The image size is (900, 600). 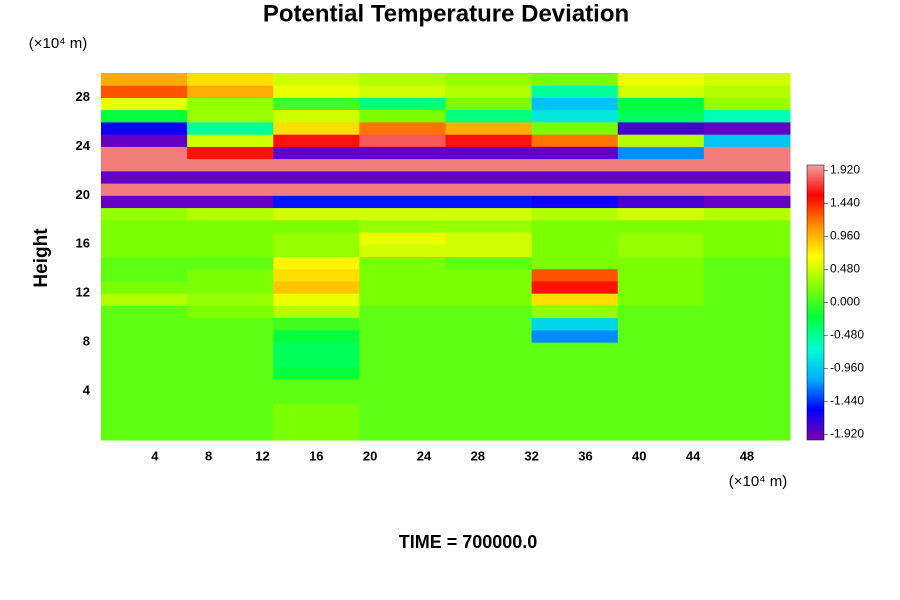 I want to click on y-tick-label: 20, so click(x=83, y=194).